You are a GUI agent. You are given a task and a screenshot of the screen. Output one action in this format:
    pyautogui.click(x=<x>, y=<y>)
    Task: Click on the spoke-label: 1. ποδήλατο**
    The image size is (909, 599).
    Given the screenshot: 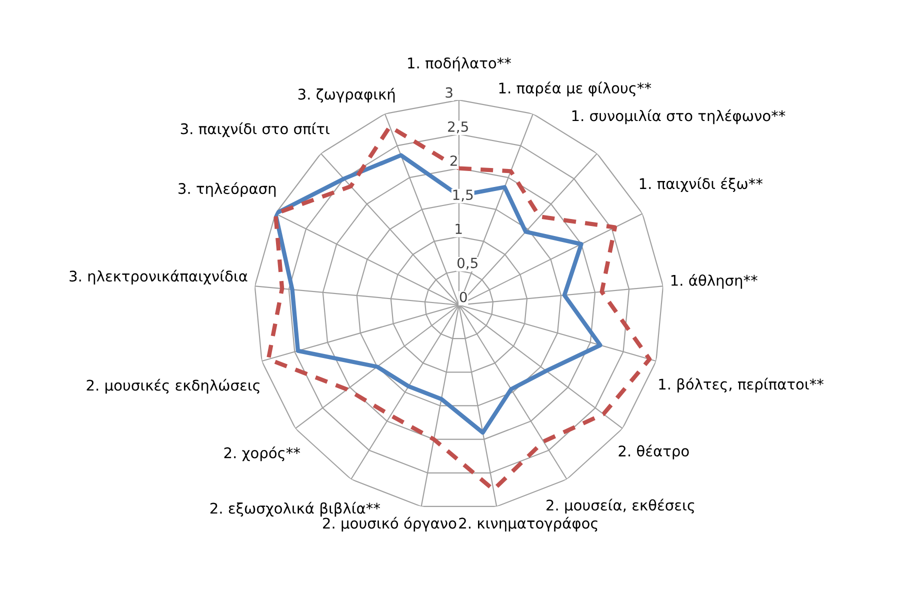 What is the action you would take?
    pyautogui.click(x=459, y=64)
    